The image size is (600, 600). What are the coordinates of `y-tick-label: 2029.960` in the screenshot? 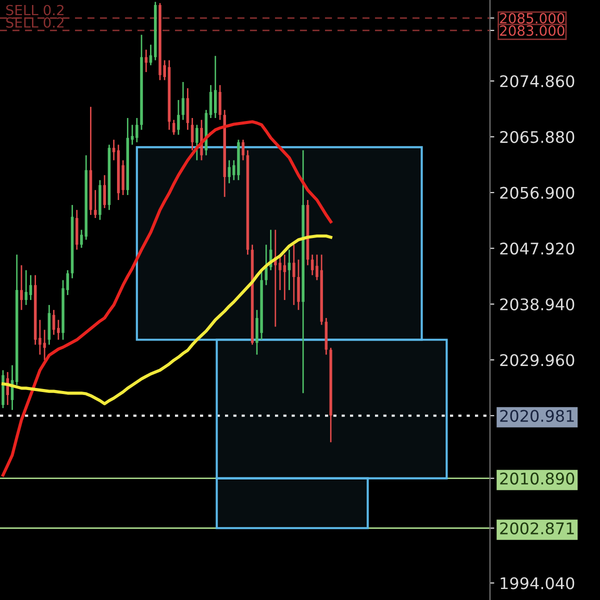 It's located at (537, 360).